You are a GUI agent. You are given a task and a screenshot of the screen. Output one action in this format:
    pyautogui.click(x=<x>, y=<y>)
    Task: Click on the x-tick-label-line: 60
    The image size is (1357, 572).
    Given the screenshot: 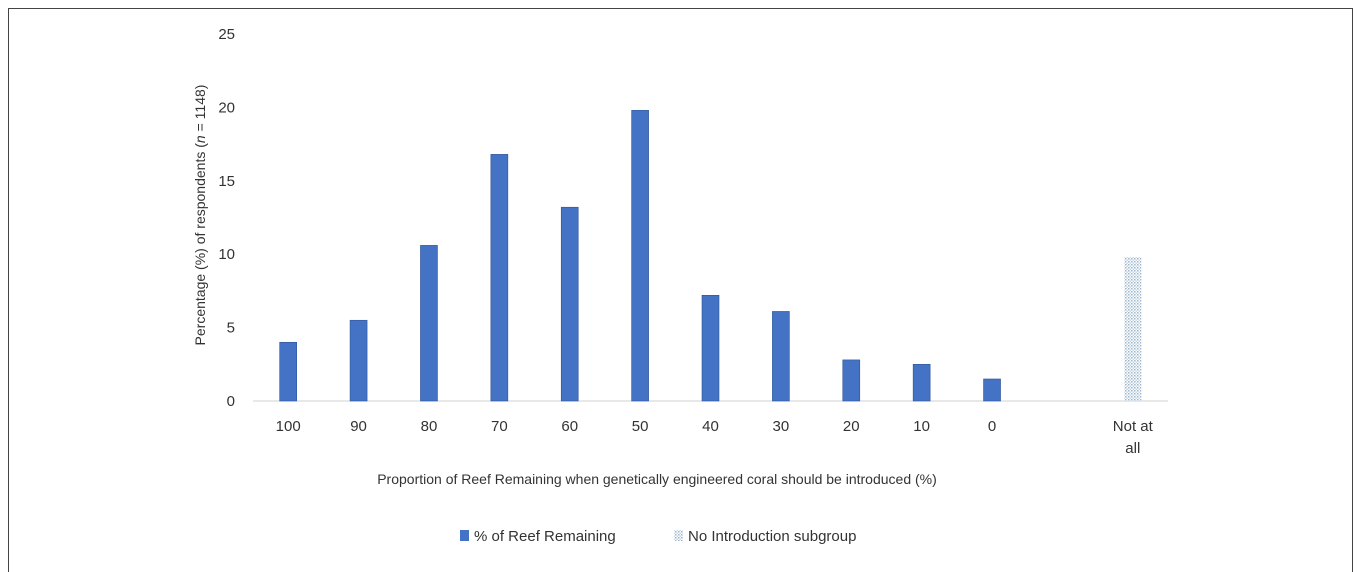 What is the action you would take?
    pyautogui.click(x=569, y=426)
    